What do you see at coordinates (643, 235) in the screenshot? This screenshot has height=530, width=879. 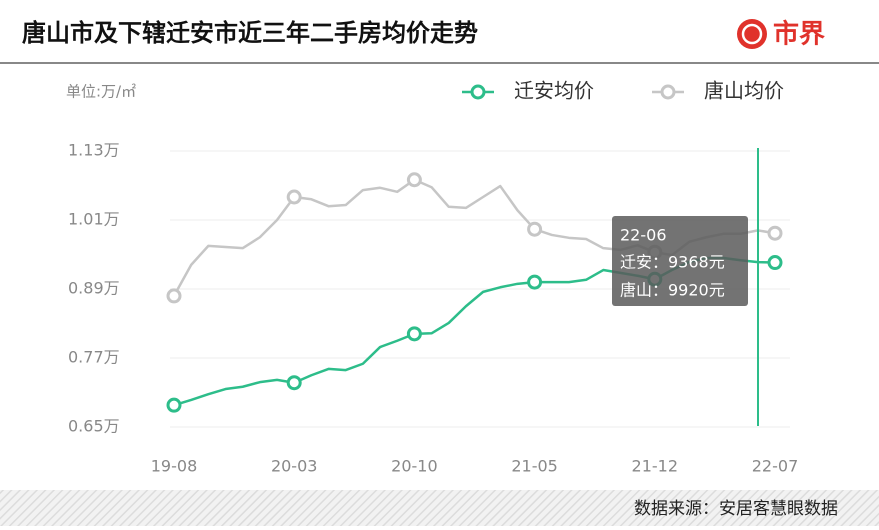 I see `tooltip-title: 22-06` at bounding box center [643, 235].